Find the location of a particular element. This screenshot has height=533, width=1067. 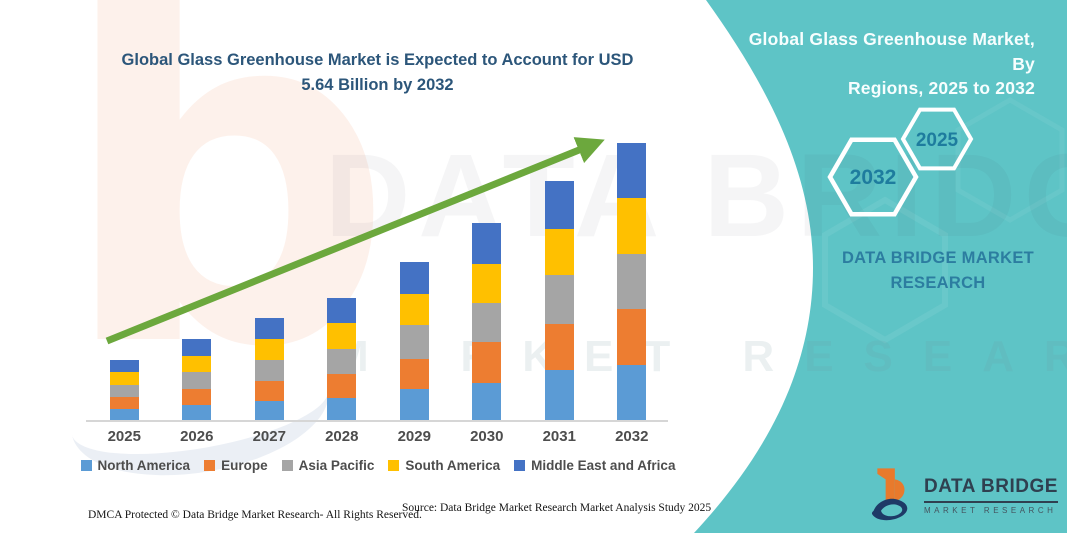

hexagon-2025-label: 2025 is located at coordinates (937, 140).